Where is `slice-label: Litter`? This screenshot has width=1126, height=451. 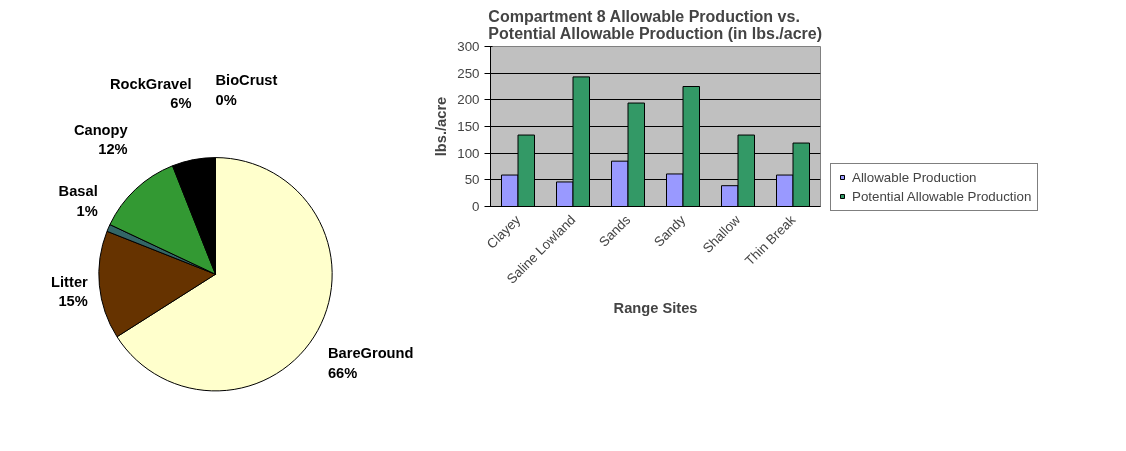
slice-label: Litter is located at coordinates (70, 281).